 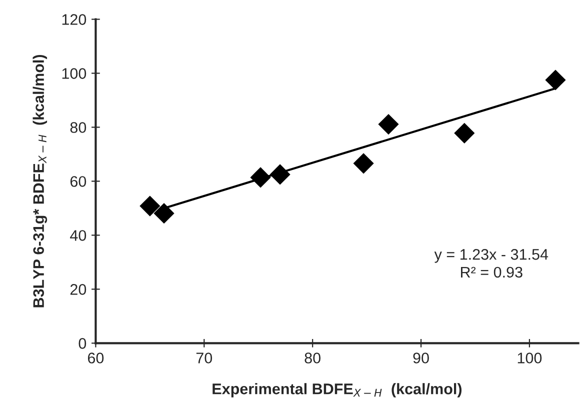 I want to click on y-tick-label: 60, so click(x=78, y=181).